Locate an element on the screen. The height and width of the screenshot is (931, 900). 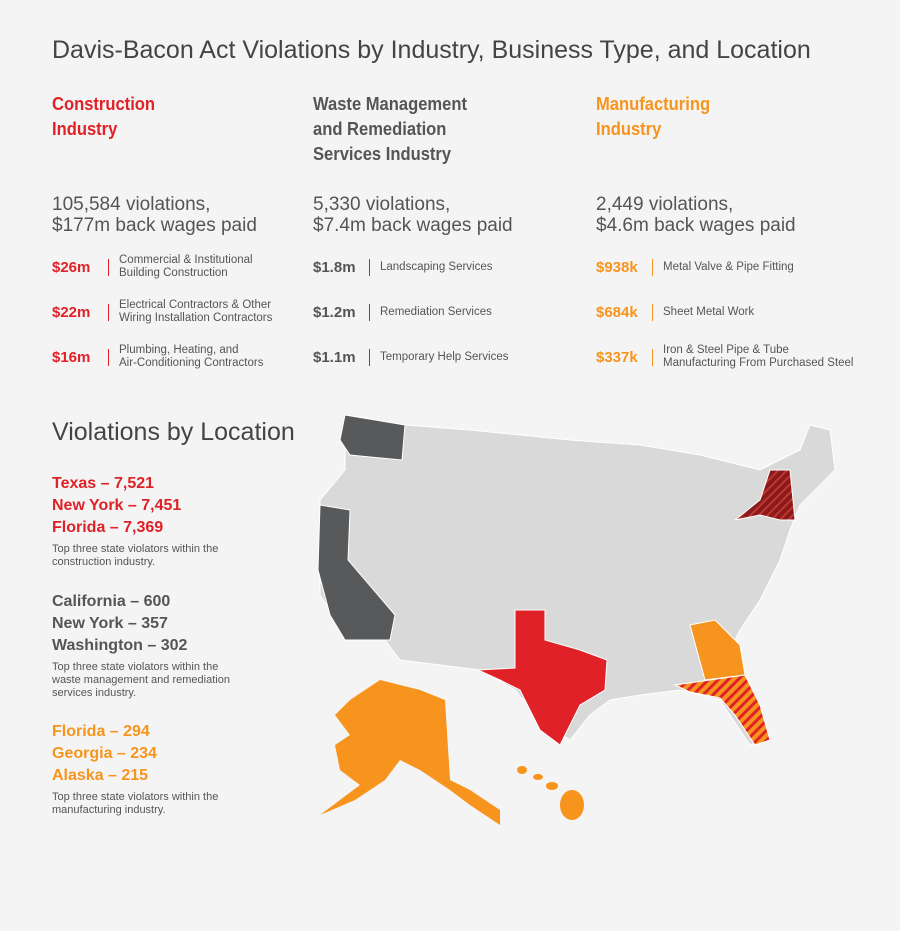
industry-heading: Manufacturing Industry is located at coordinates (720, 132).